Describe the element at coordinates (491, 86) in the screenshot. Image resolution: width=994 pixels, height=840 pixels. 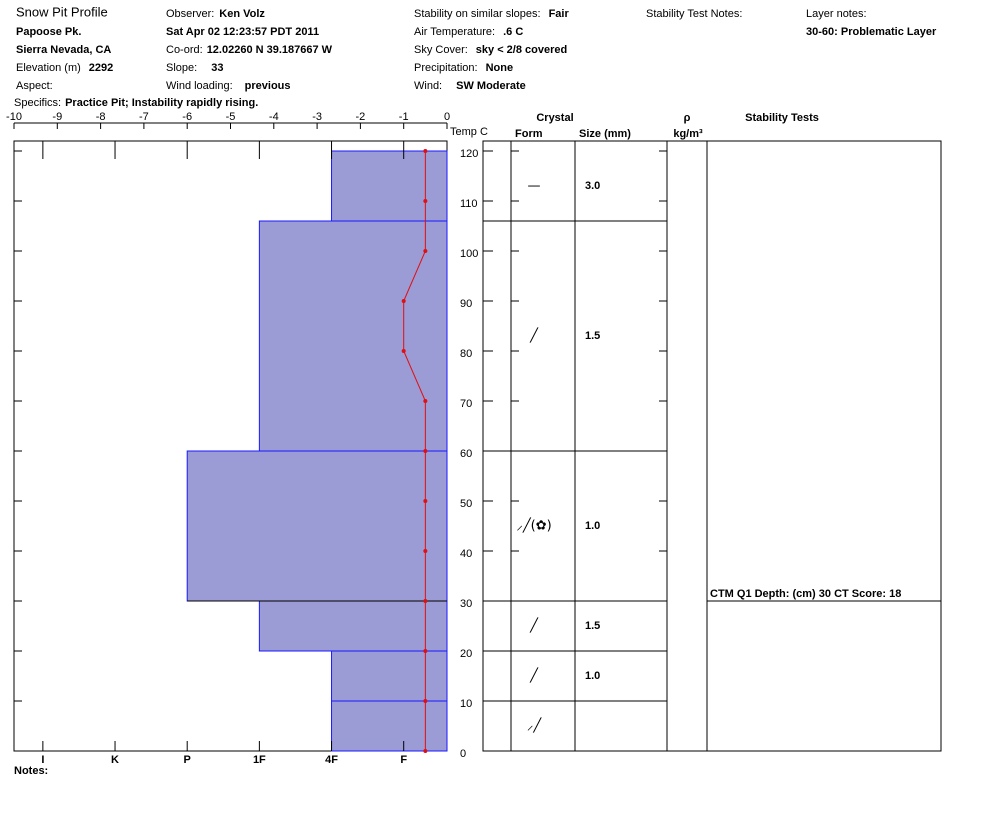
I see `value: SW Moderate` at that location.